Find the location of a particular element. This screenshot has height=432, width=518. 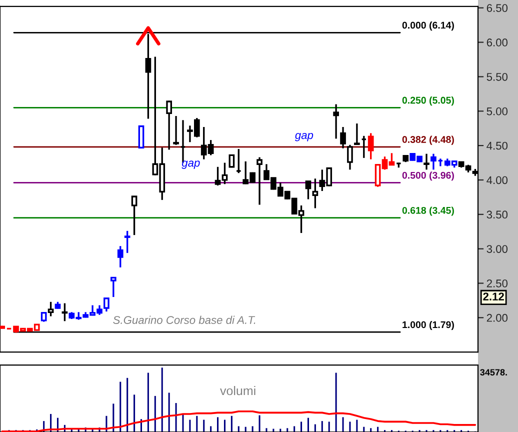

y-tick-label: 6.00 is located at coordinates (497, 42).